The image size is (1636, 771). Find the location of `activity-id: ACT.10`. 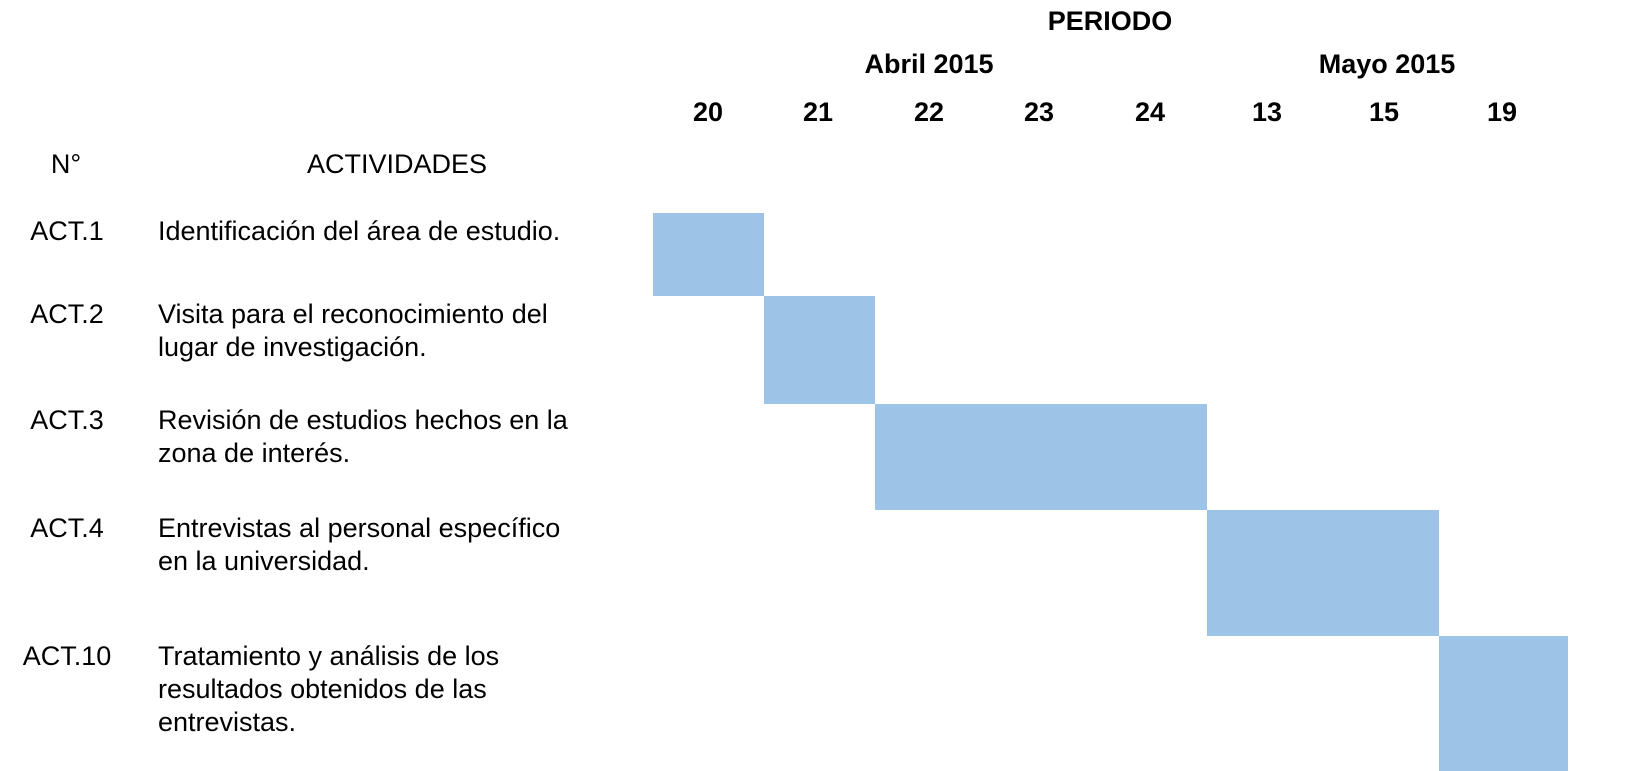

activity-id: ACT.10 is located at coordinates (67, 656).